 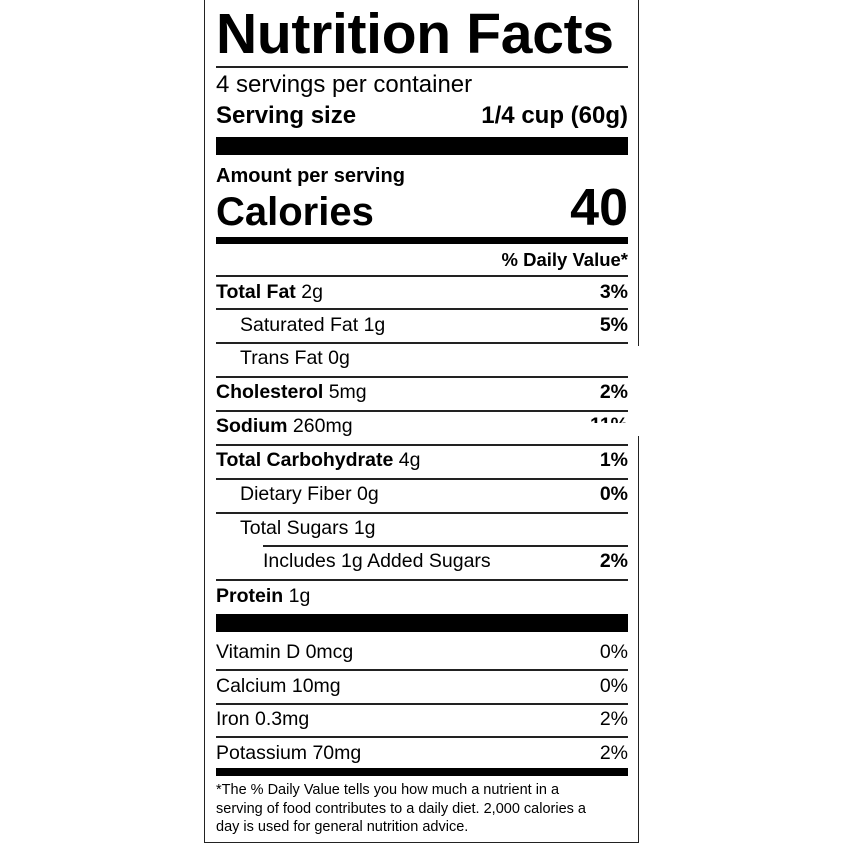 What do you see at coordinates (613, 652) in the screenshot?
I see `dv-vitamin-d: 0%` at bounding box center [613, 652].